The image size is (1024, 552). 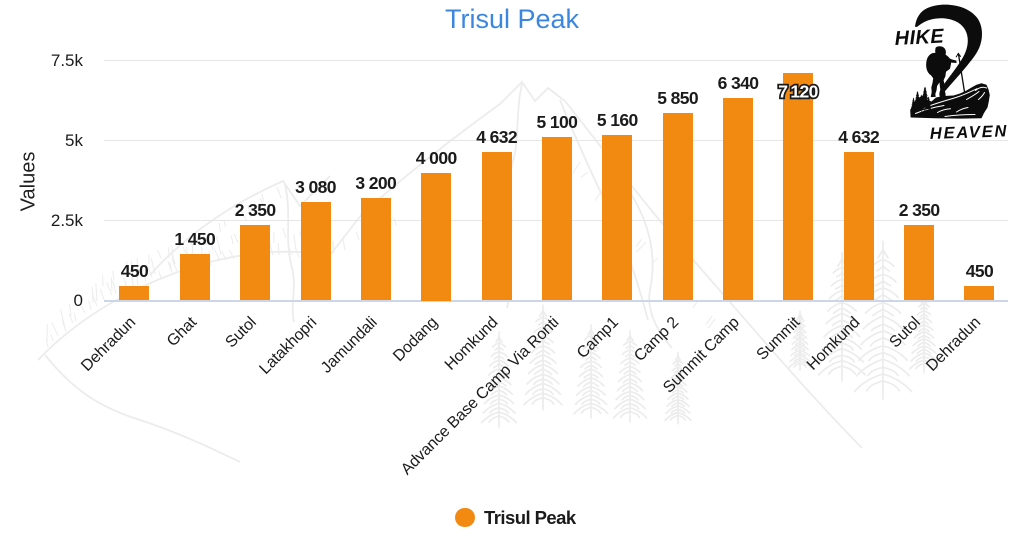 What do you see at coordinates (969, 132) in the screenshot?
I see `svg-text: HEAVEN` at bounding box center [969, 132].